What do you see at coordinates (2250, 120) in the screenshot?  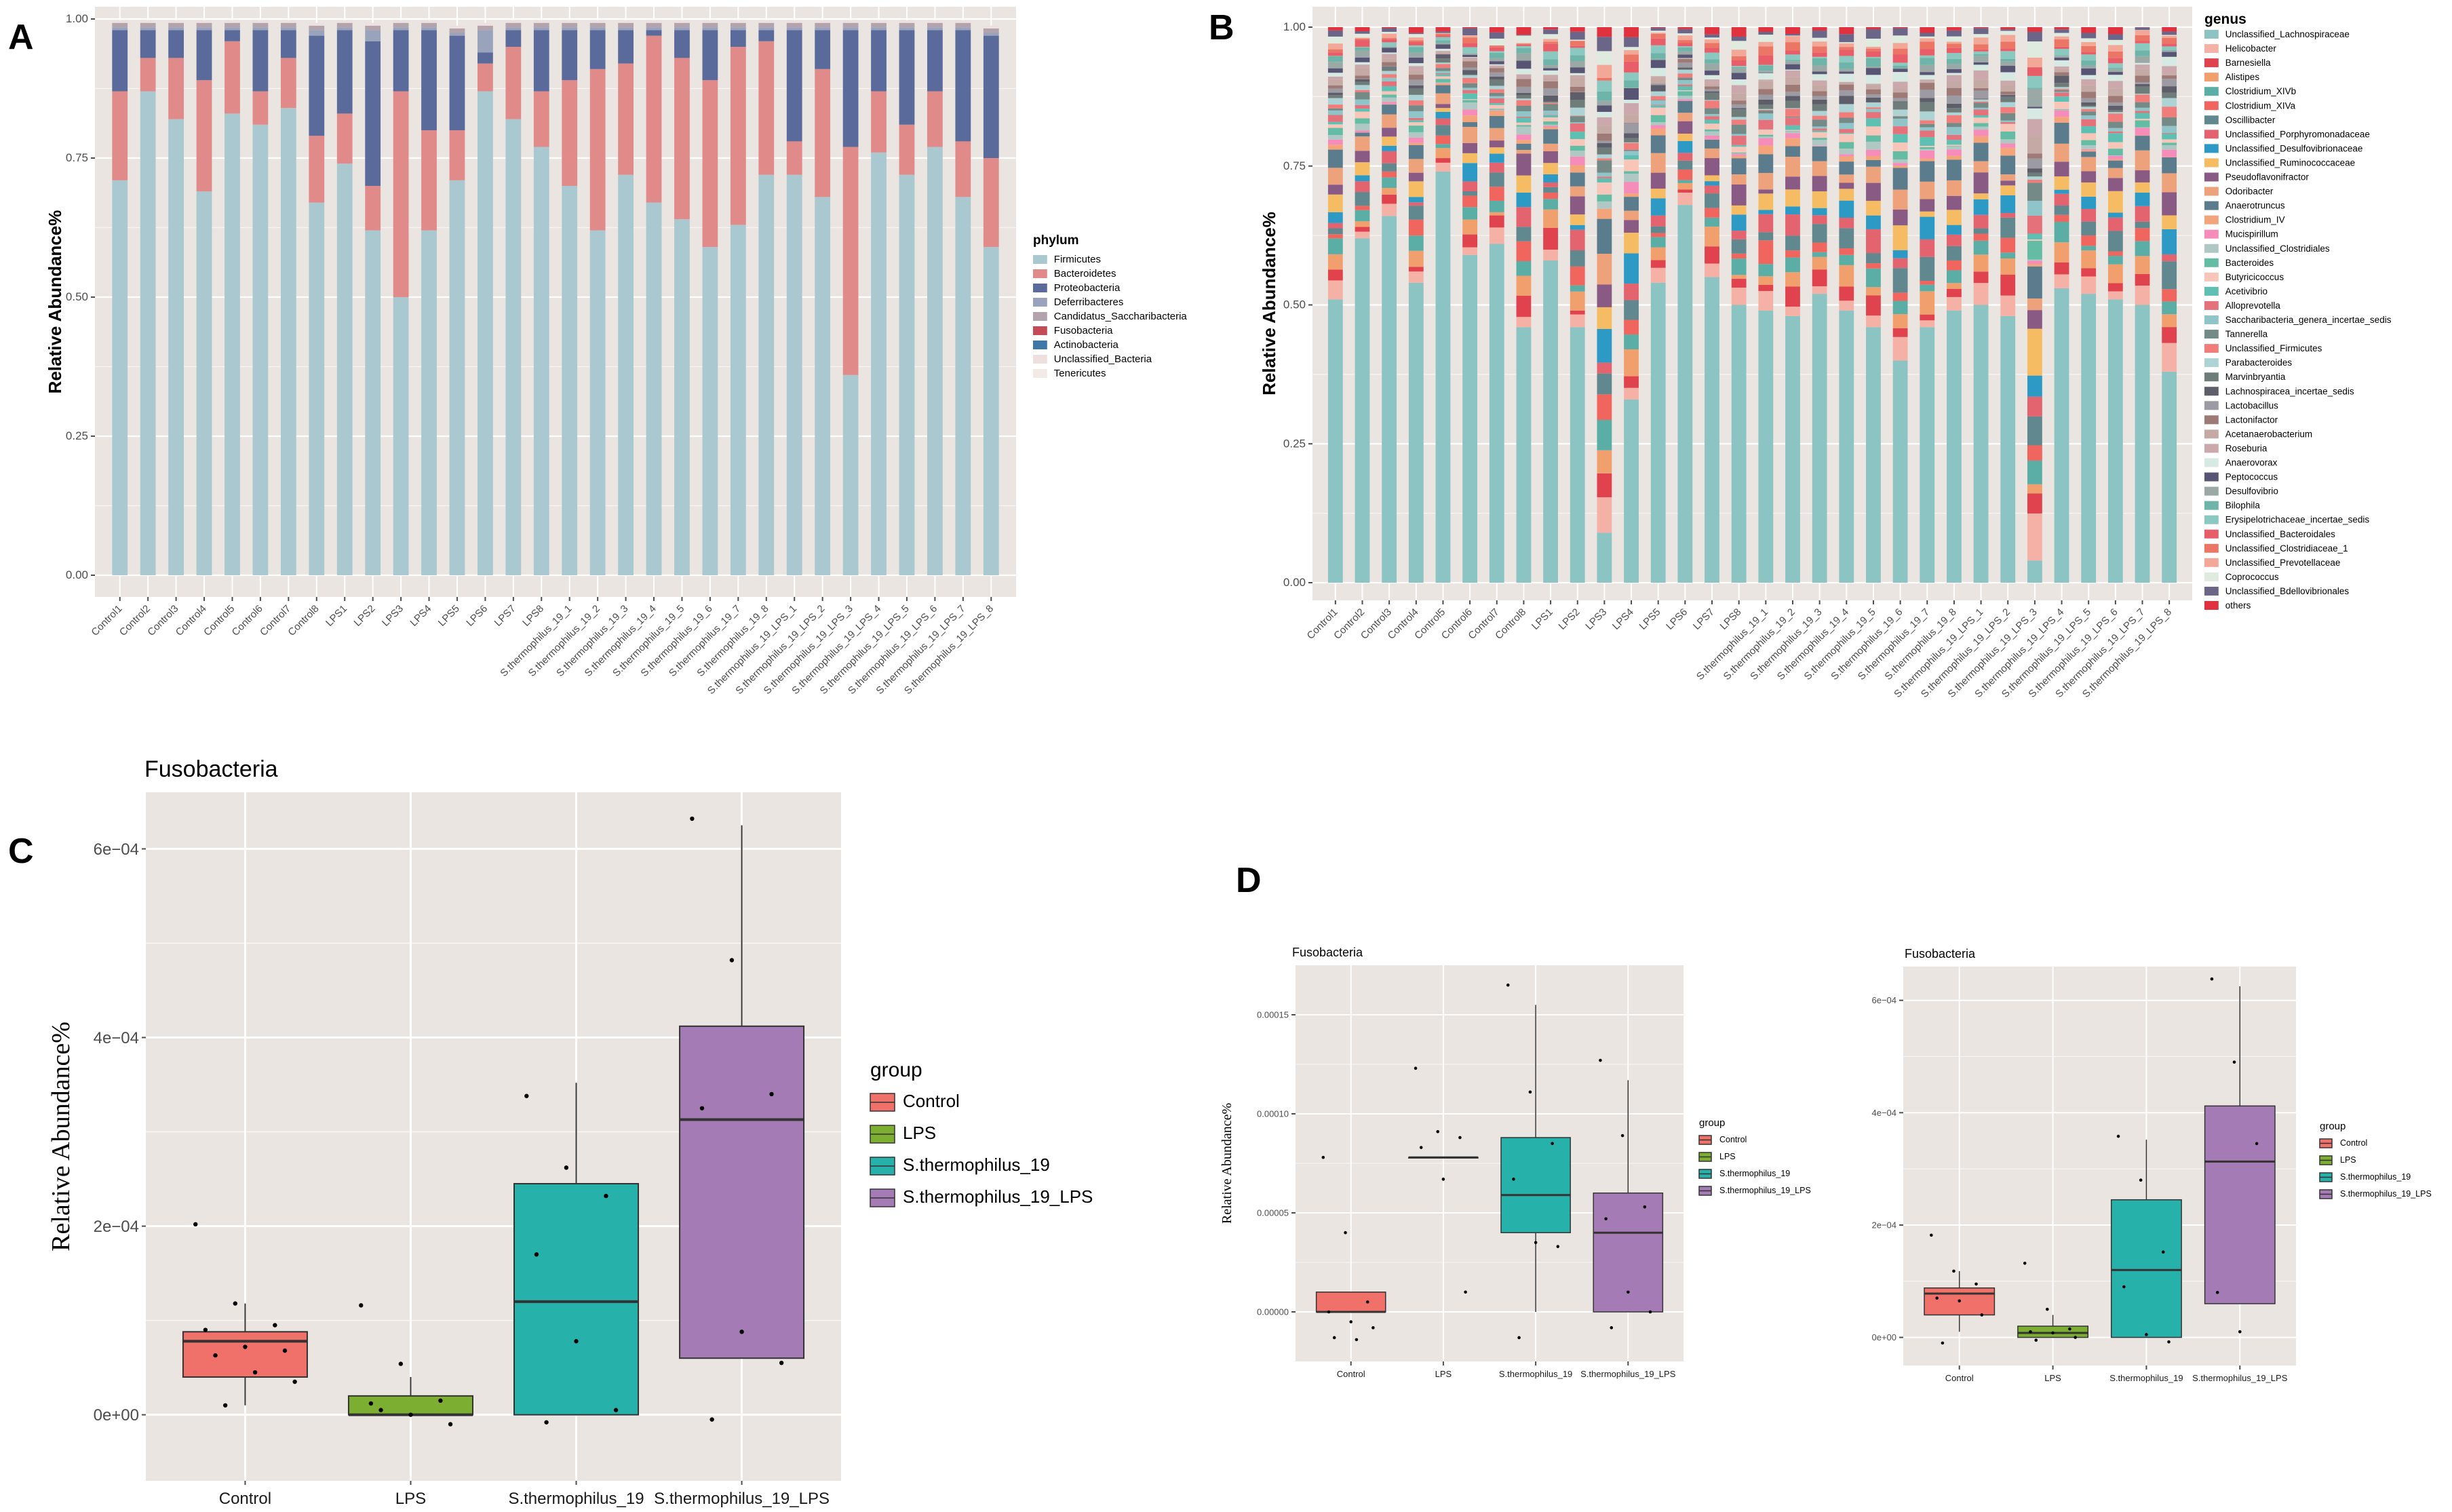 I see `legend-label: Oscillibacter` at bounding box center [2250, 120].